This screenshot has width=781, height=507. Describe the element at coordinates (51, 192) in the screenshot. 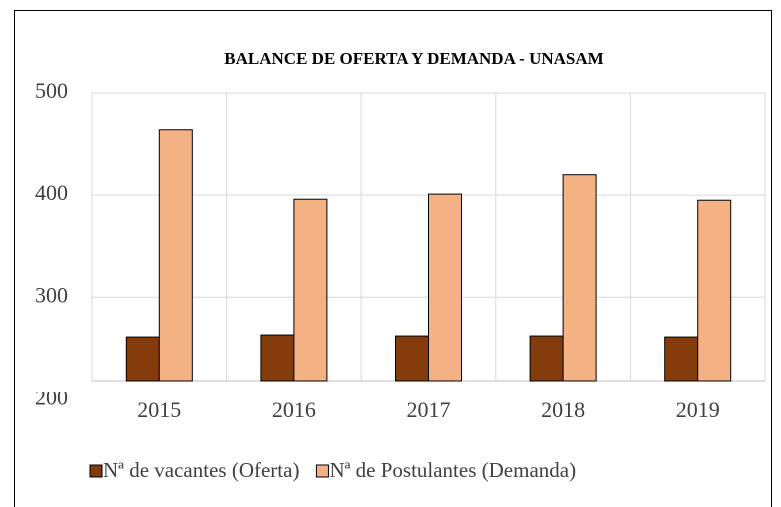

I see `y-tick-label: 400` at that location.